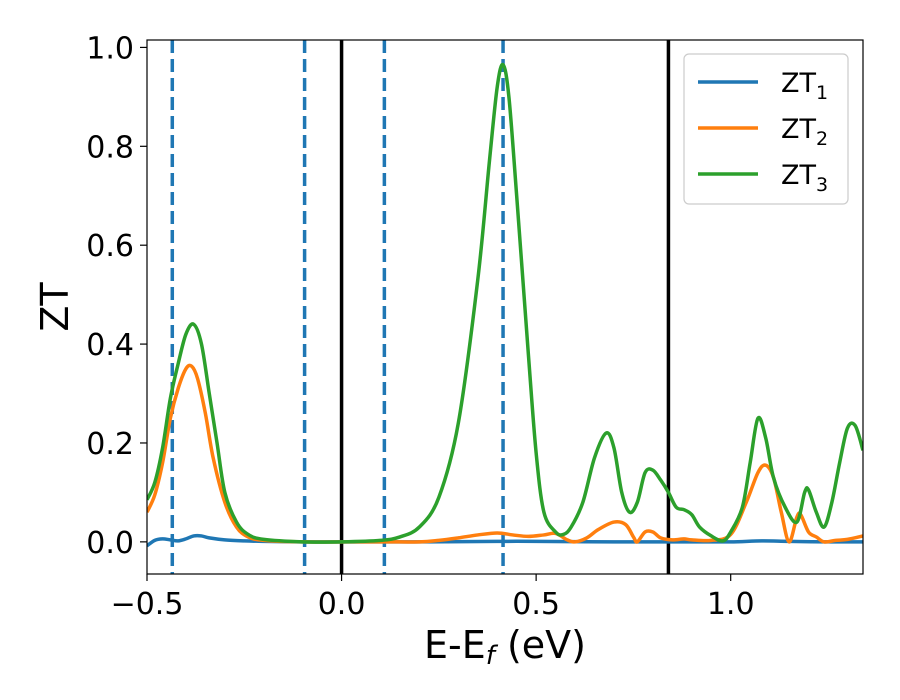  I want to click on y-axis-label: ZT, so click(55, 307).